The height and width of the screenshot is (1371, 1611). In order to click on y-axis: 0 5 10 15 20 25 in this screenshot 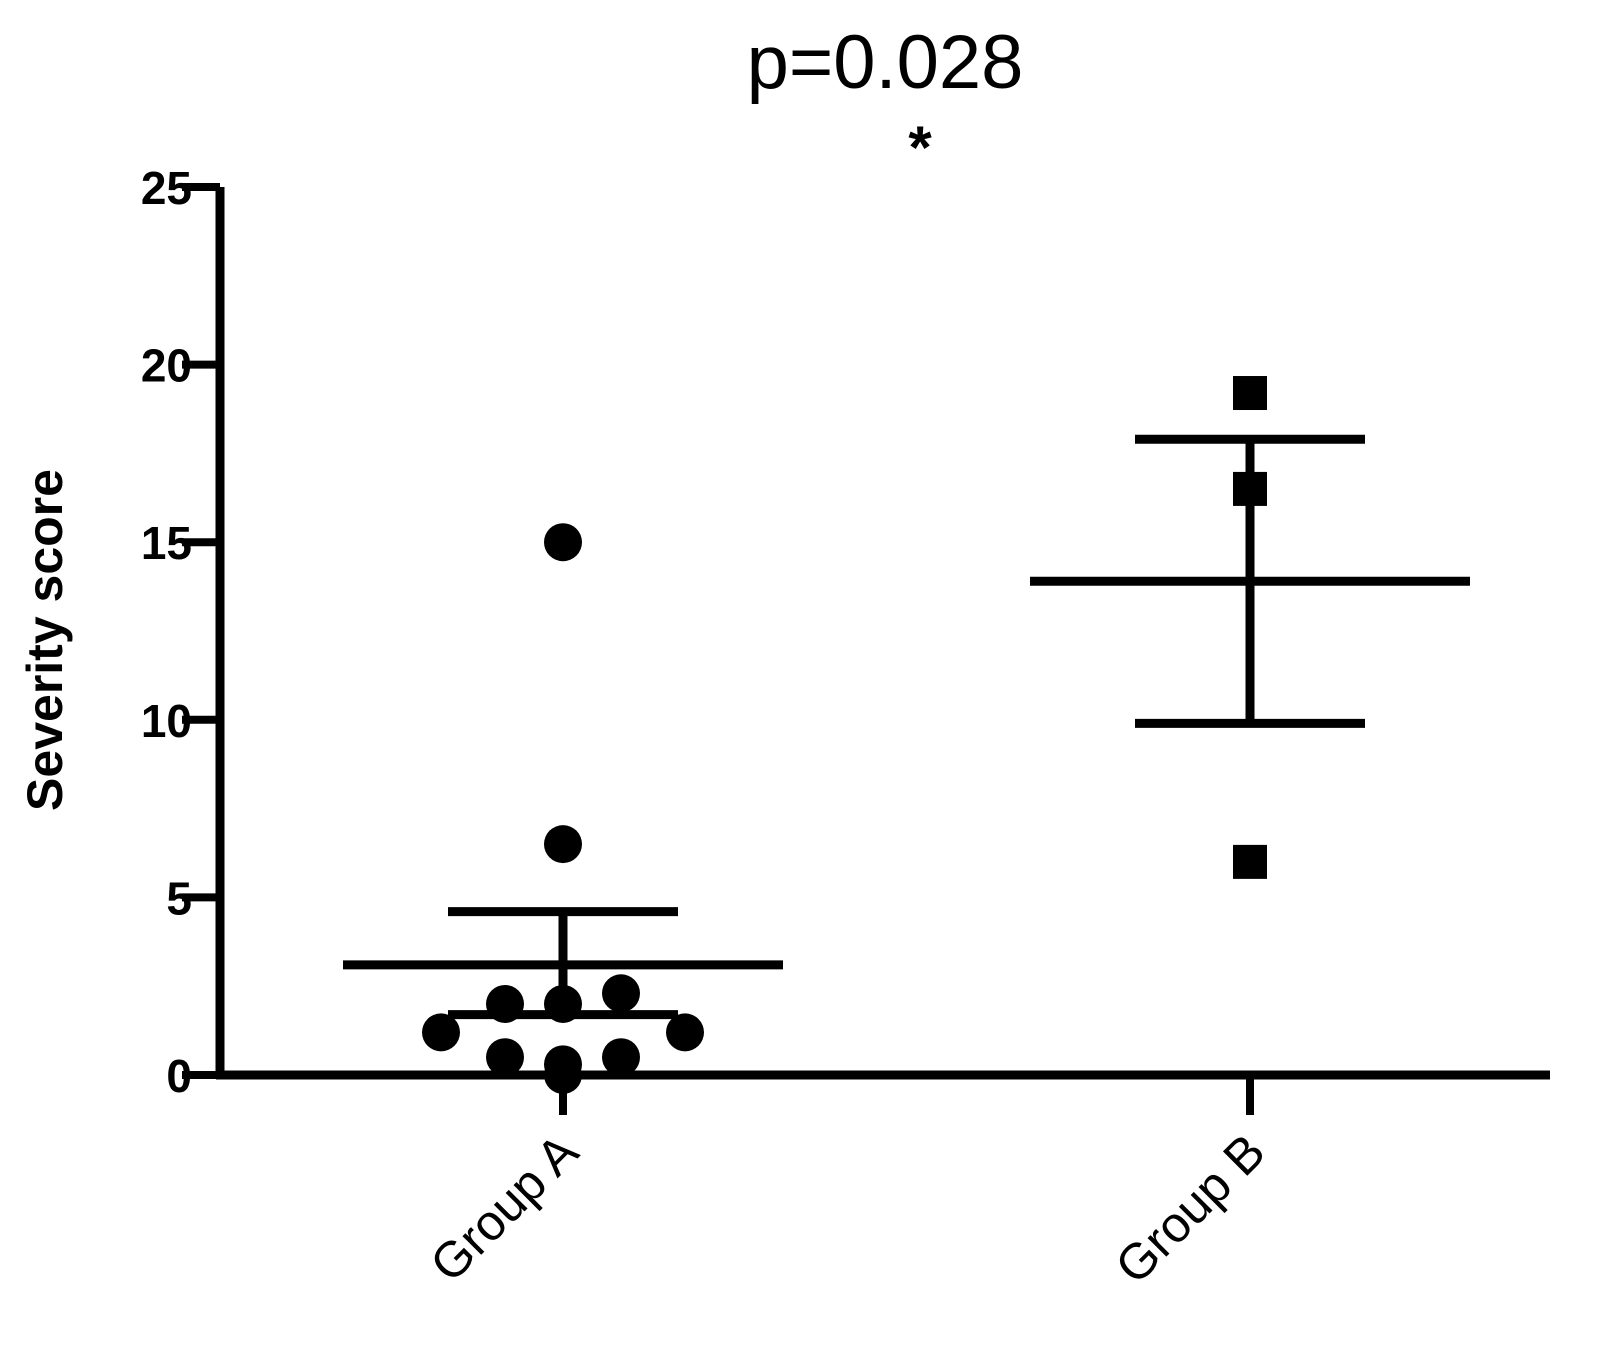, I will do `click(183, 632)`.